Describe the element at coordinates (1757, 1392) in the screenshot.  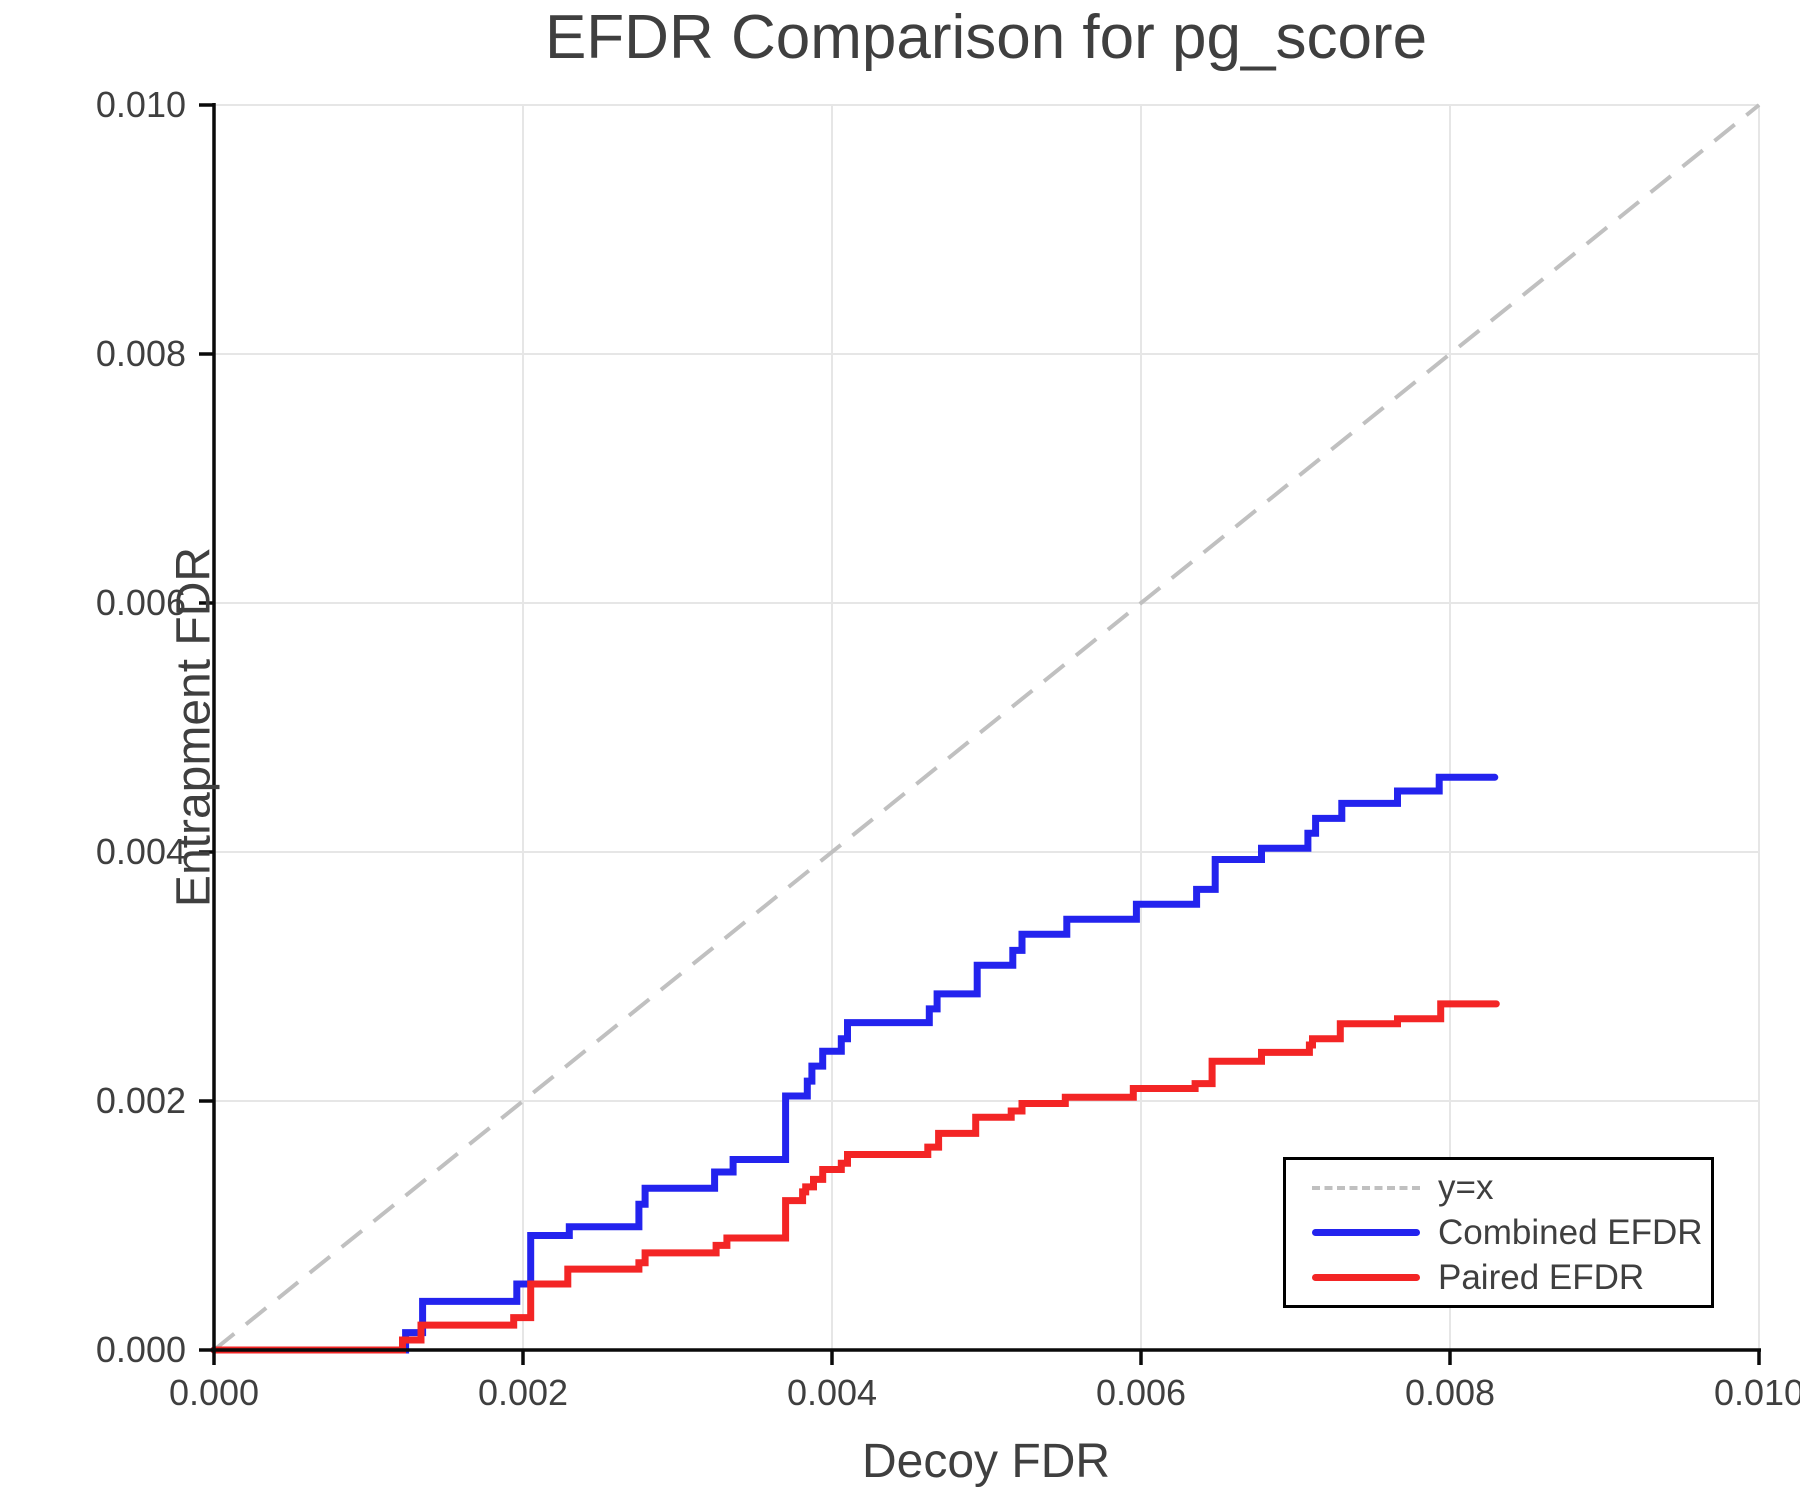
I see `x-tick-label: 0.010` at that location.